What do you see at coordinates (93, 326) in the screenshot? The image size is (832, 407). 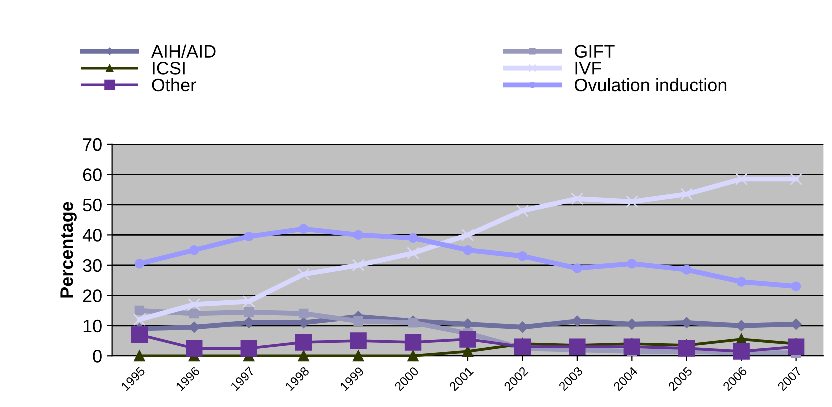 I see `y-tick-label: 10` at bounding box center [93, 326].